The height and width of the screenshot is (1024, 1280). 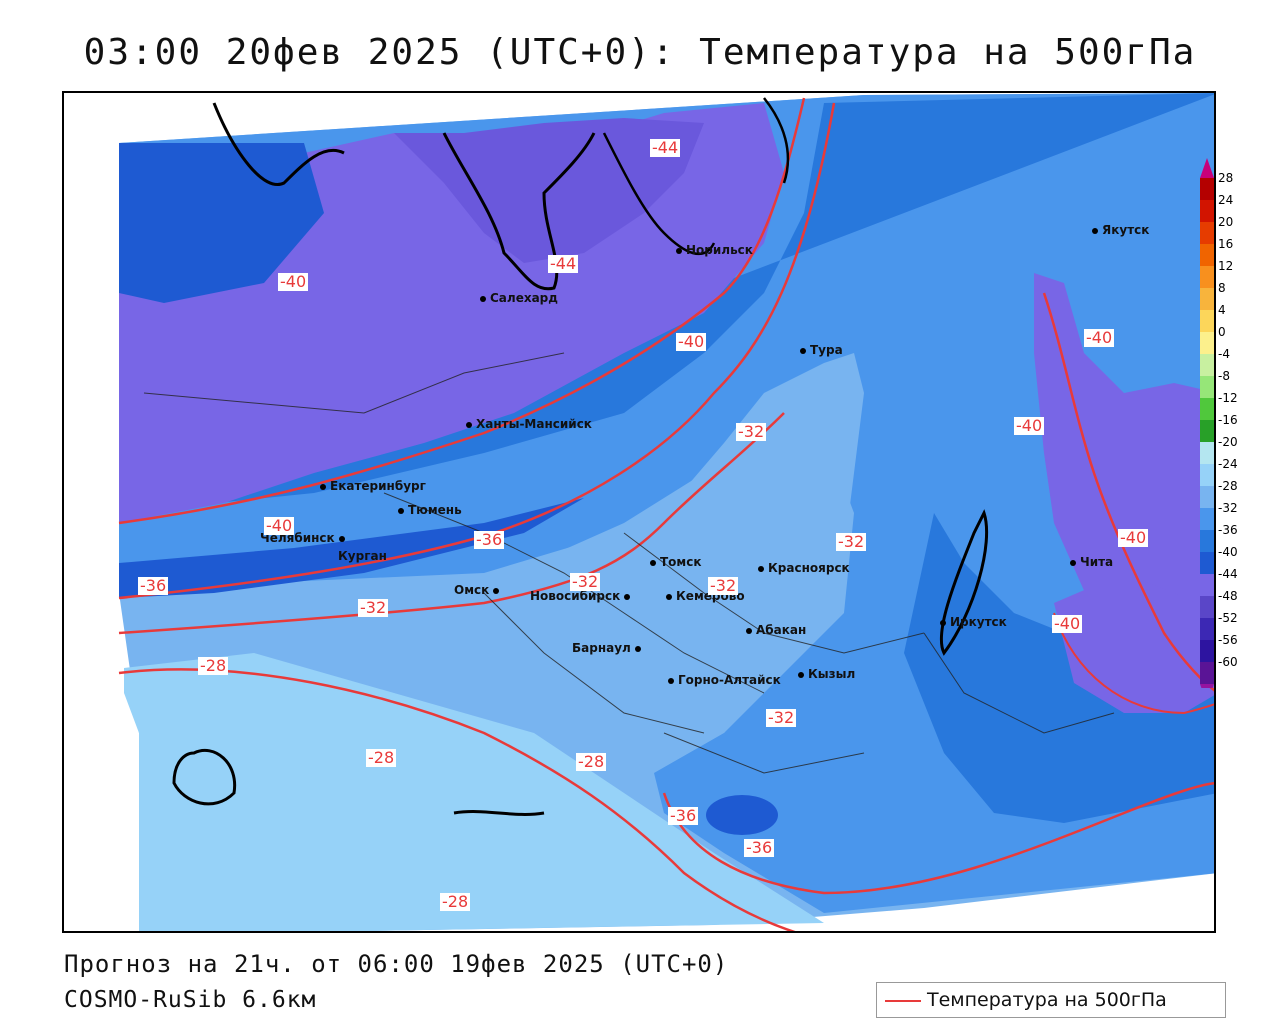 I want to click on colorbar-tick-label: 4, so click(x=1222, y=310).